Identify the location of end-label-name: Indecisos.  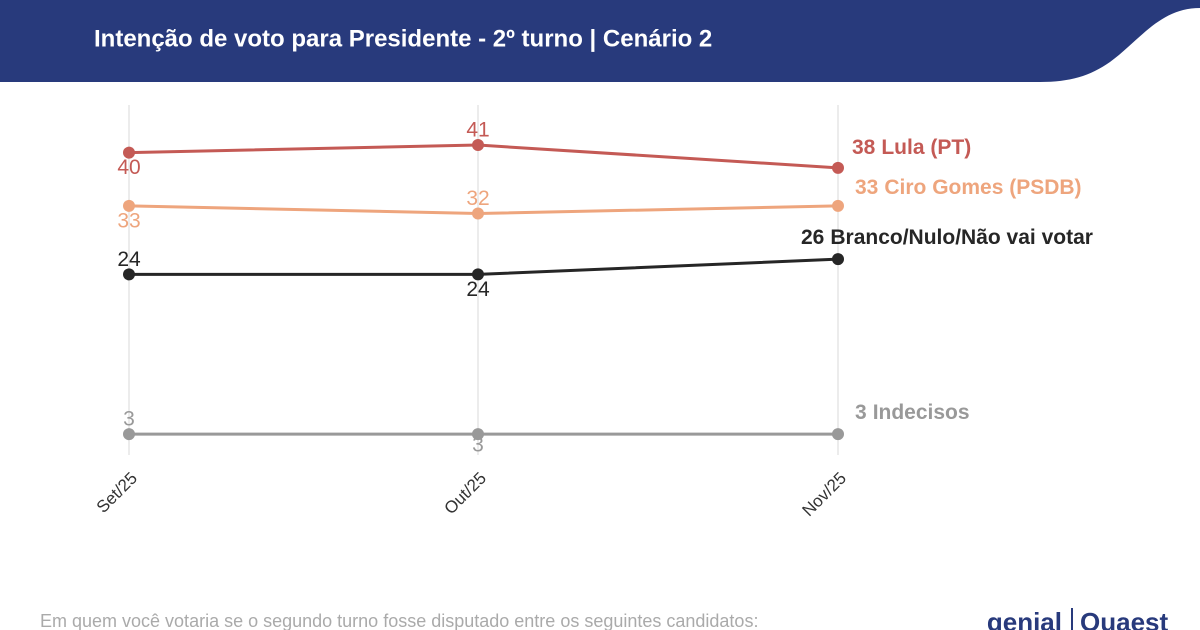
(921, 412).